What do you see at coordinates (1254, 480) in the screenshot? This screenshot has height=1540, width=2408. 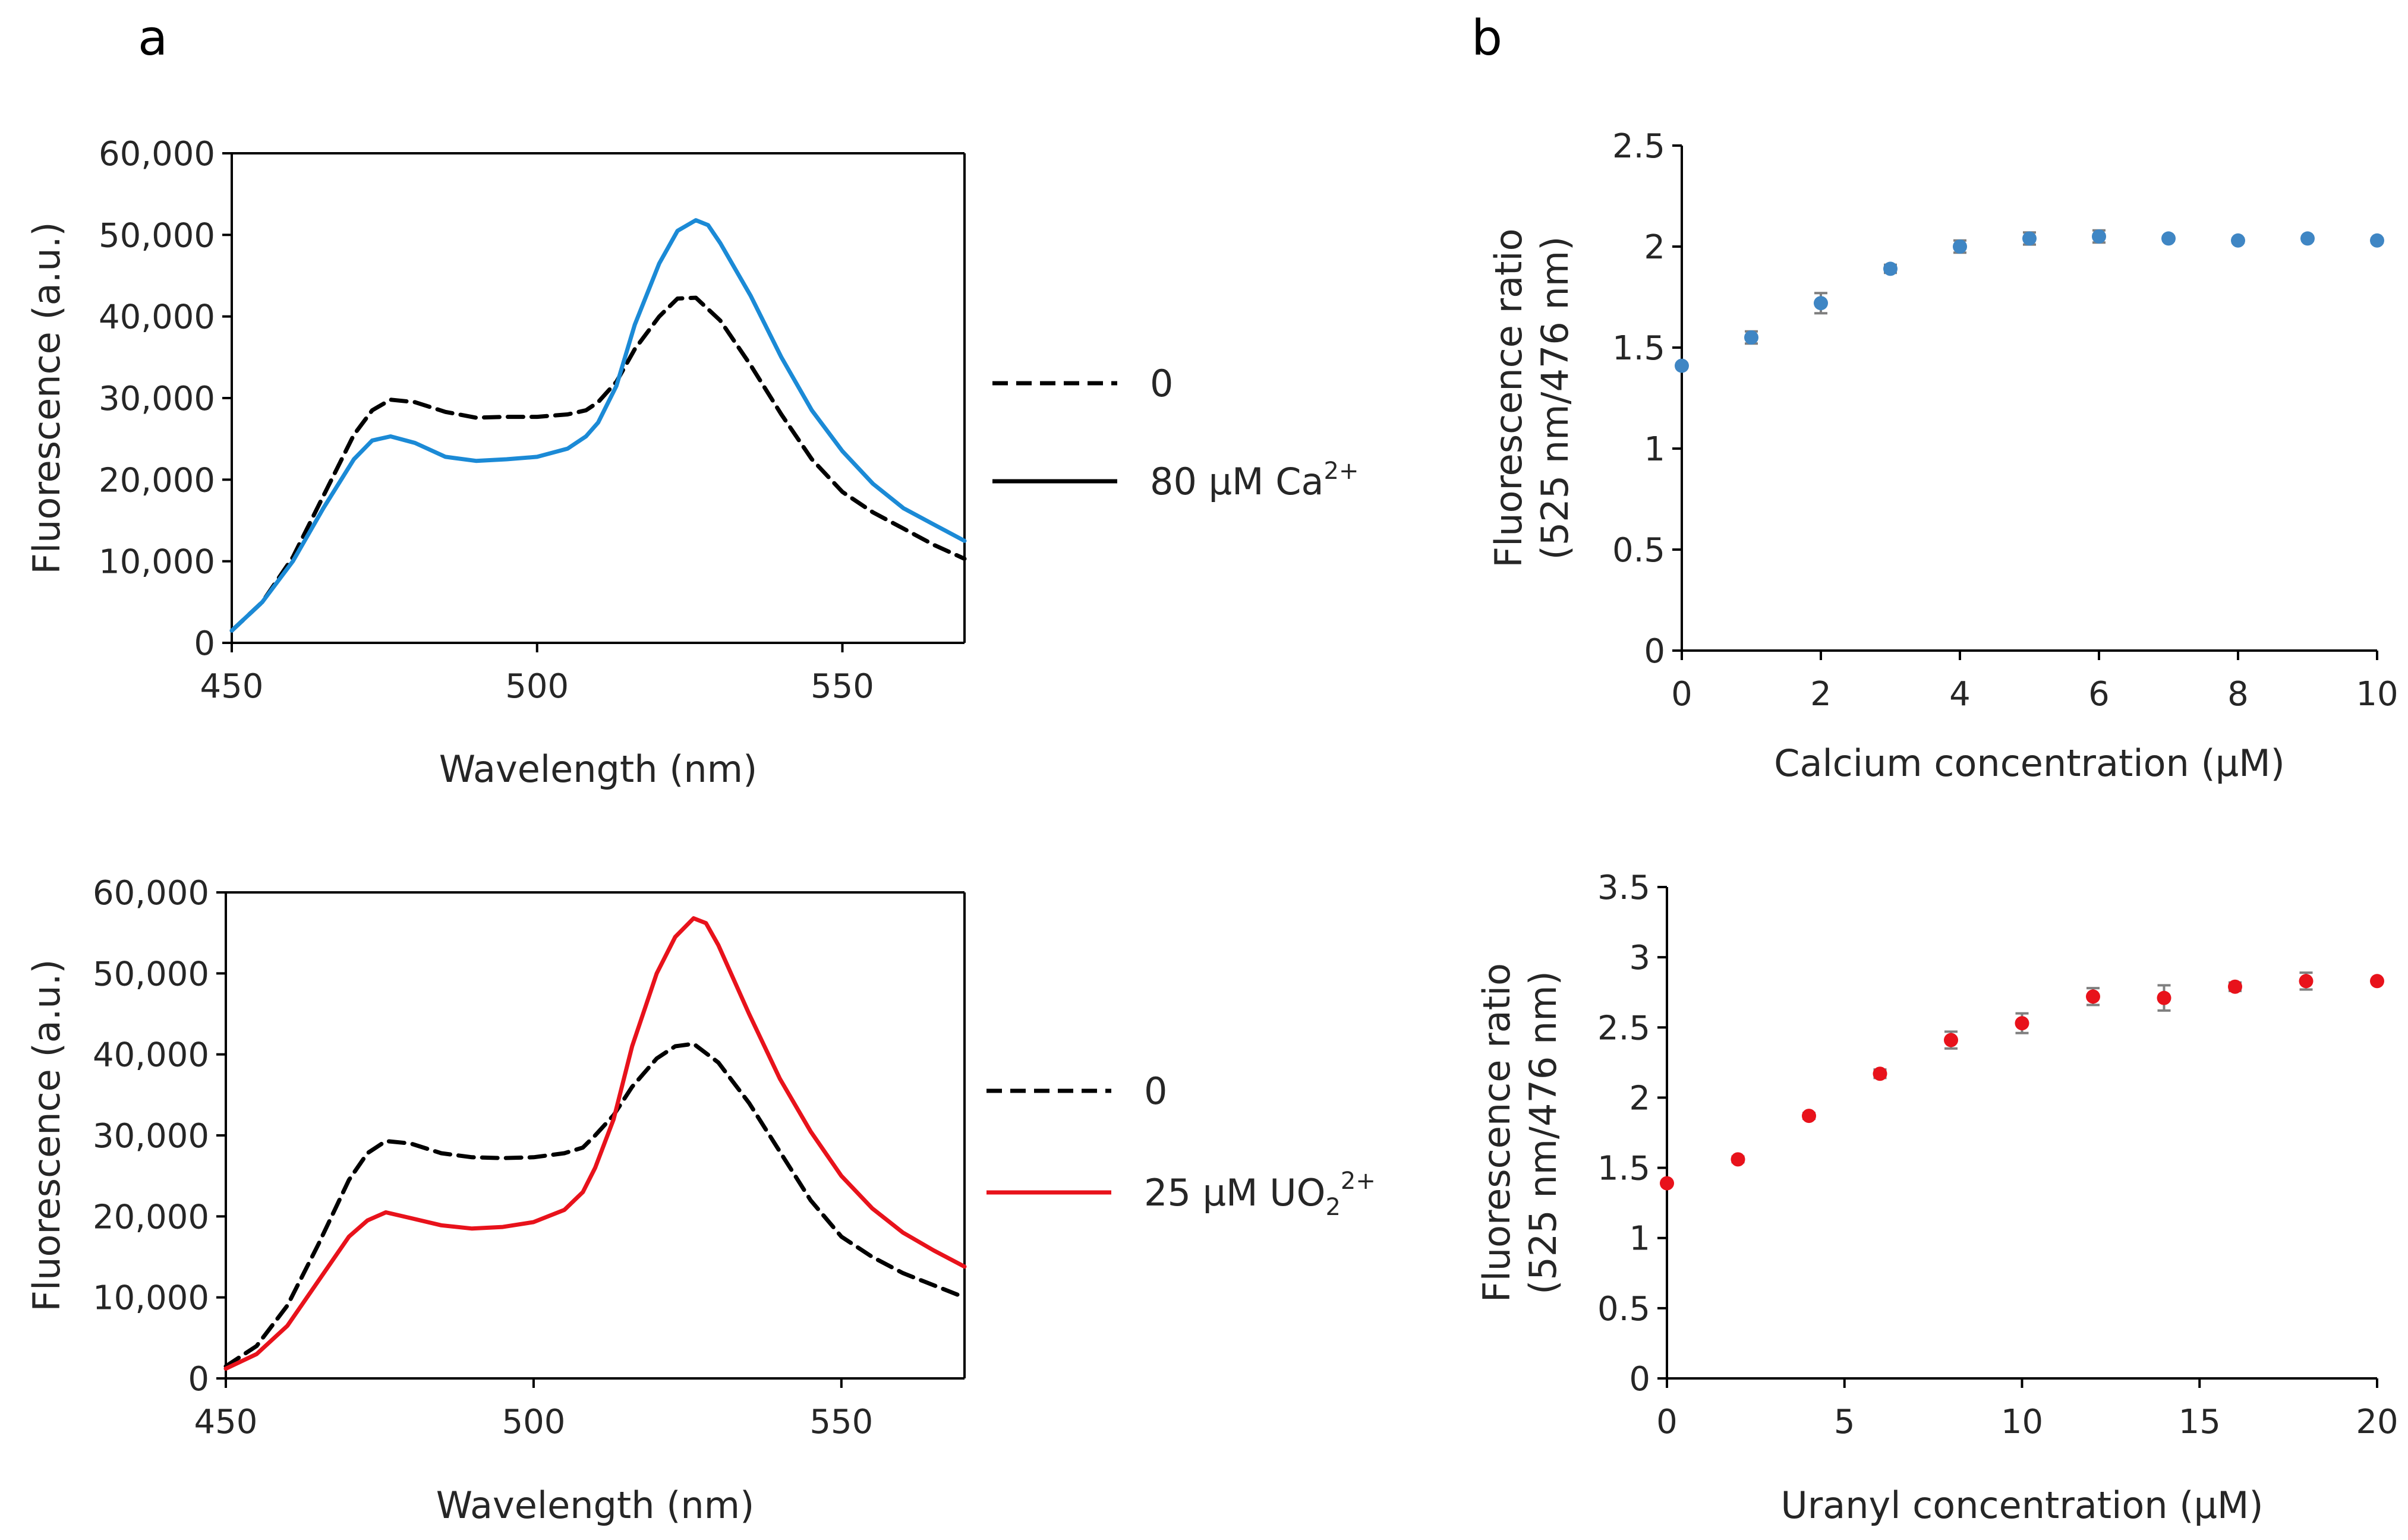 I see `legend-label-calcium: 80 µM Ca2+` at bounding box center [1254, 480].